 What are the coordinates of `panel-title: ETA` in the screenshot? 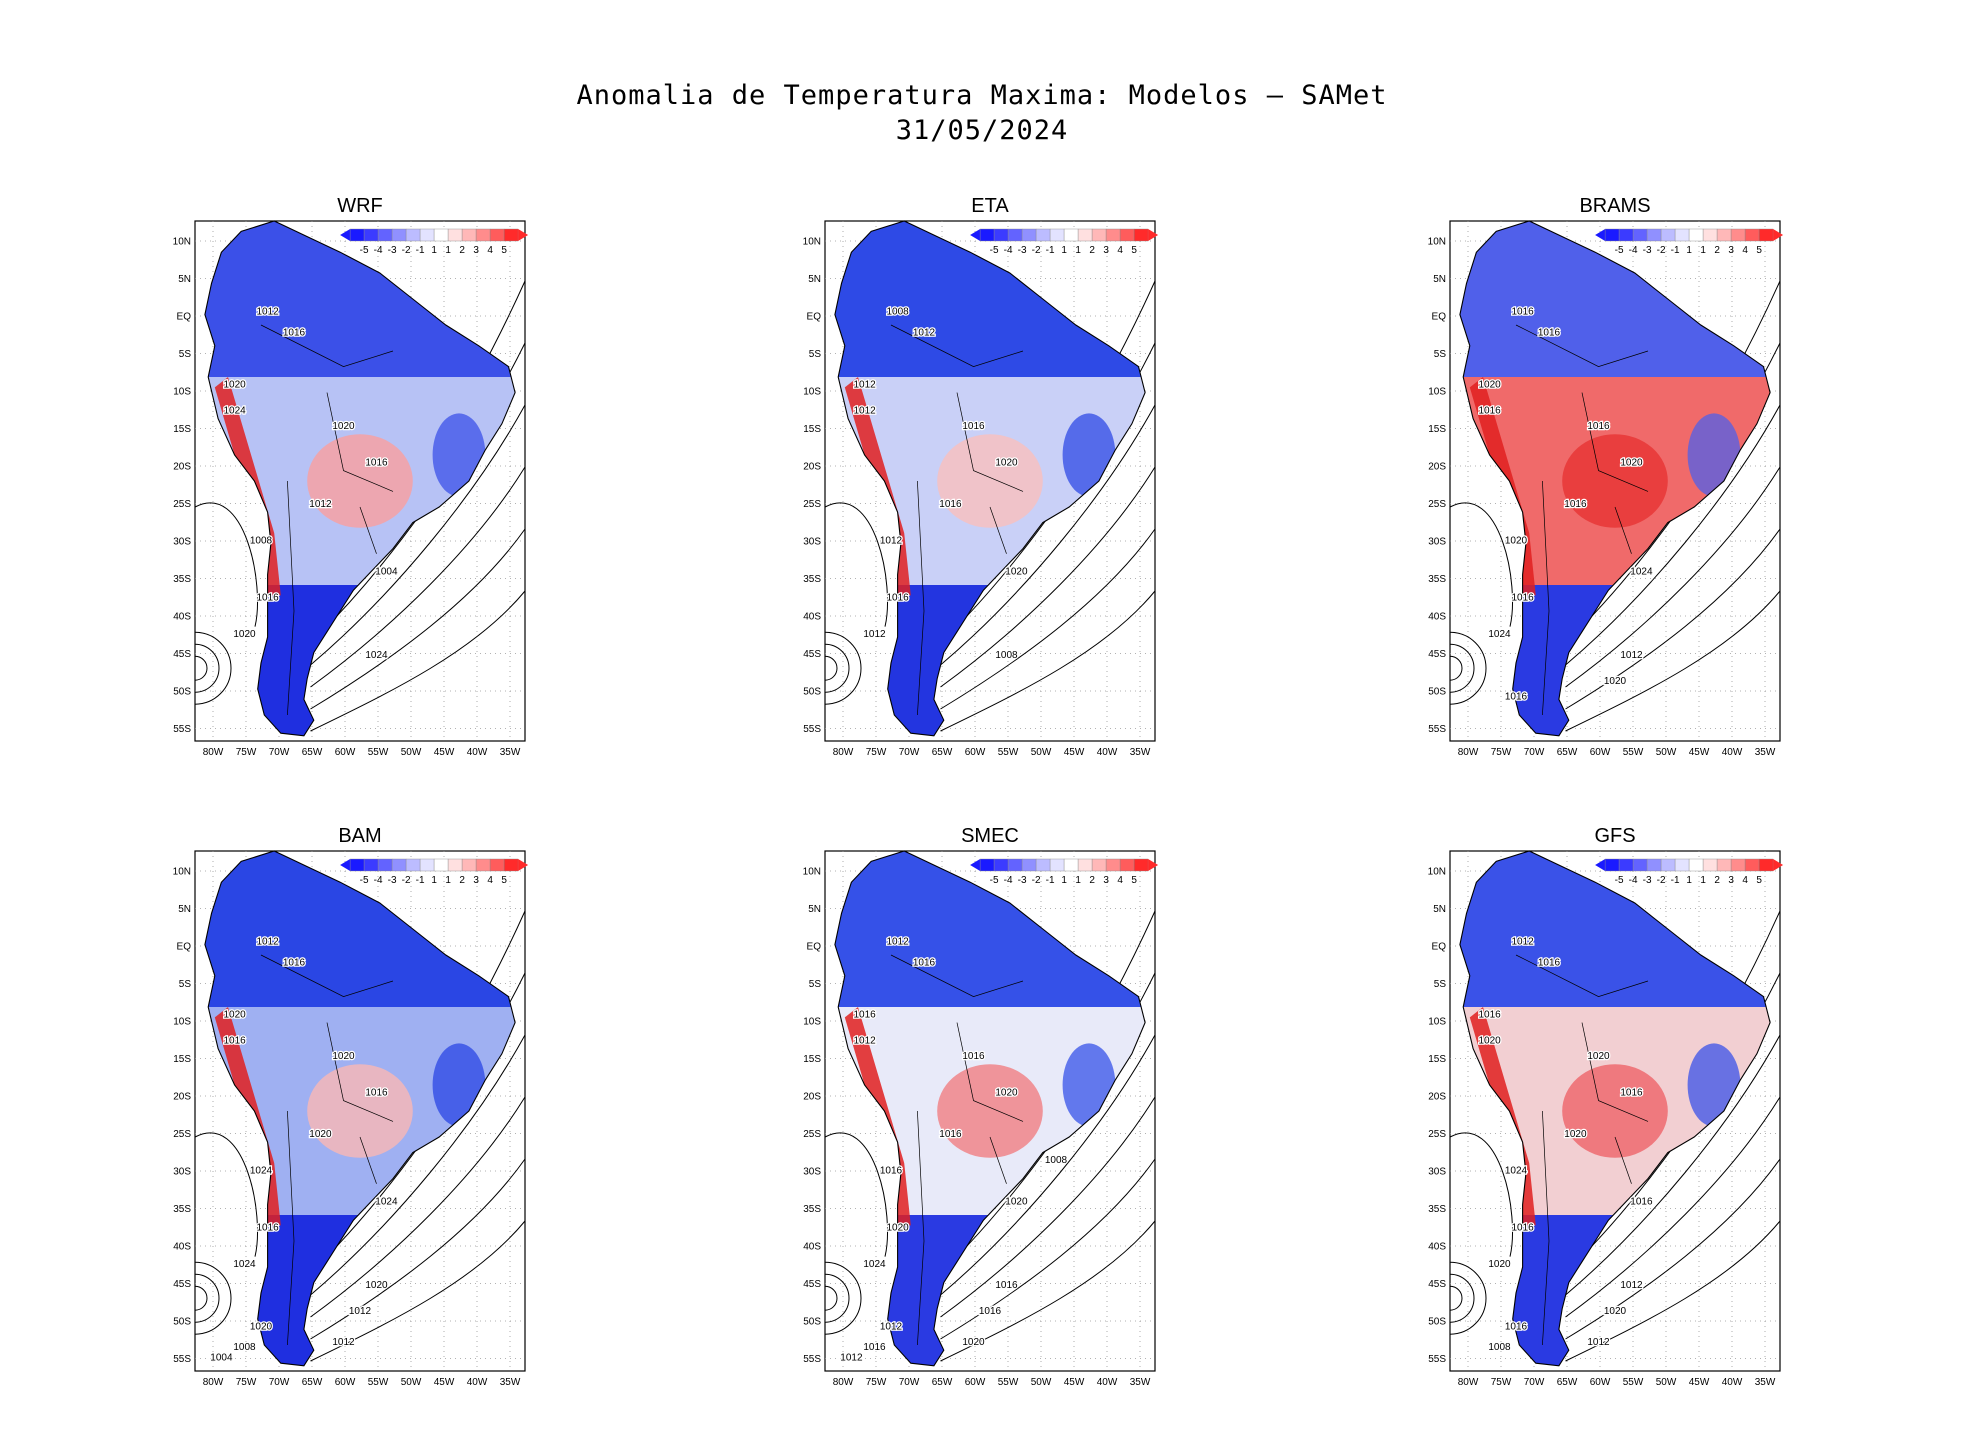 It's located at (990, 206).